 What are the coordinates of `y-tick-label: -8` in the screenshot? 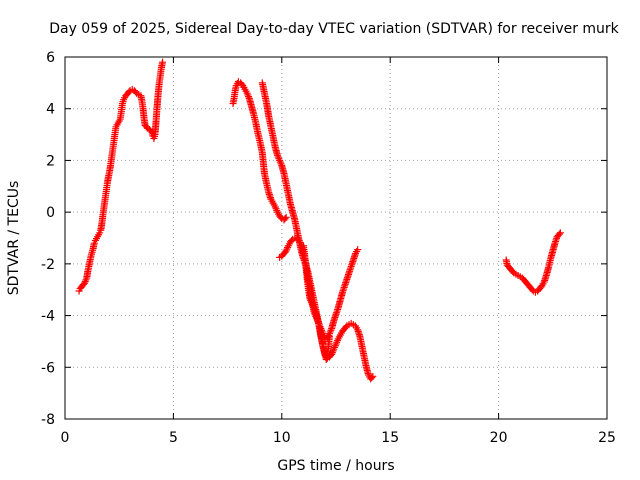 It's located at (48, 420).